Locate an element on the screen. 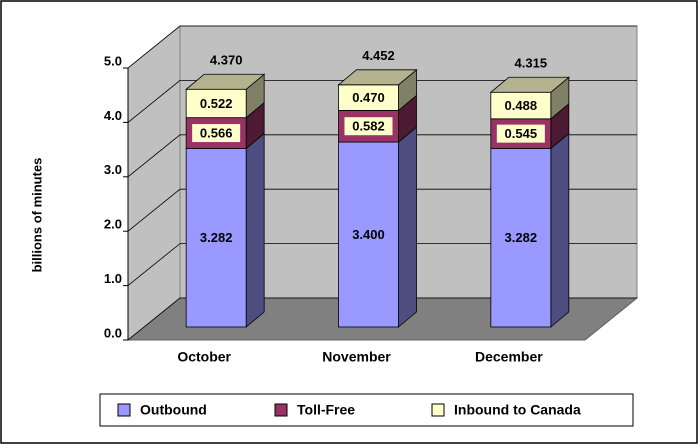 This screenshot has width=698, height=444. value-label: 0.522 is located at coordinates (216, 103).